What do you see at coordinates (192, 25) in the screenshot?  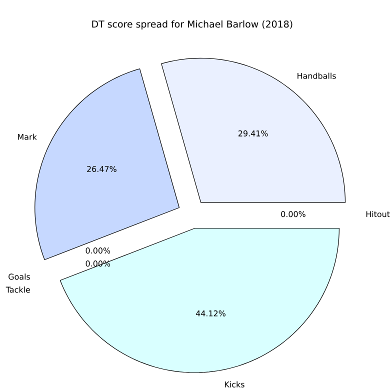 I see `chart-title: DT score spread for Michael Barlow (2018)` at bounding box center [192, 25].